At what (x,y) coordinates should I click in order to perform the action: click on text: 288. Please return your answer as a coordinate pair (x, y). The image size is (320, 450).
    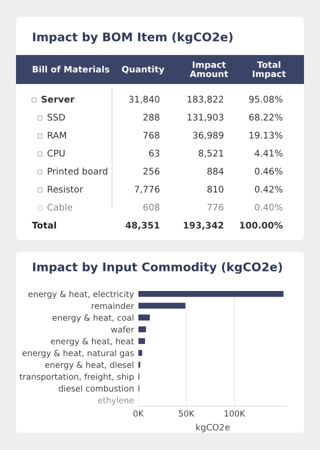
    Looking at the image, I should click on (151, 117).